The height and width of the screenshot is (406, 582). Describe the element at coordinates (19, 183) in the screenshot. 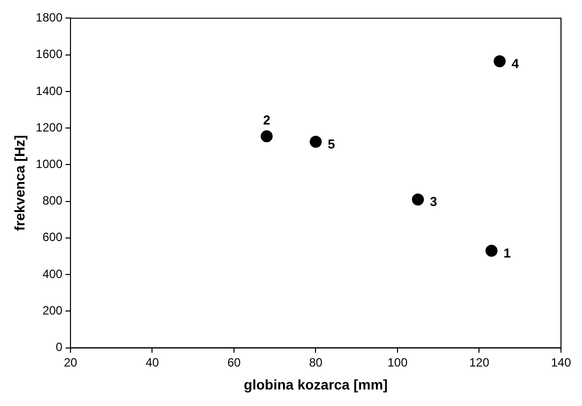

I see `y-axis-title: frekvenca [Hz]` at that location.